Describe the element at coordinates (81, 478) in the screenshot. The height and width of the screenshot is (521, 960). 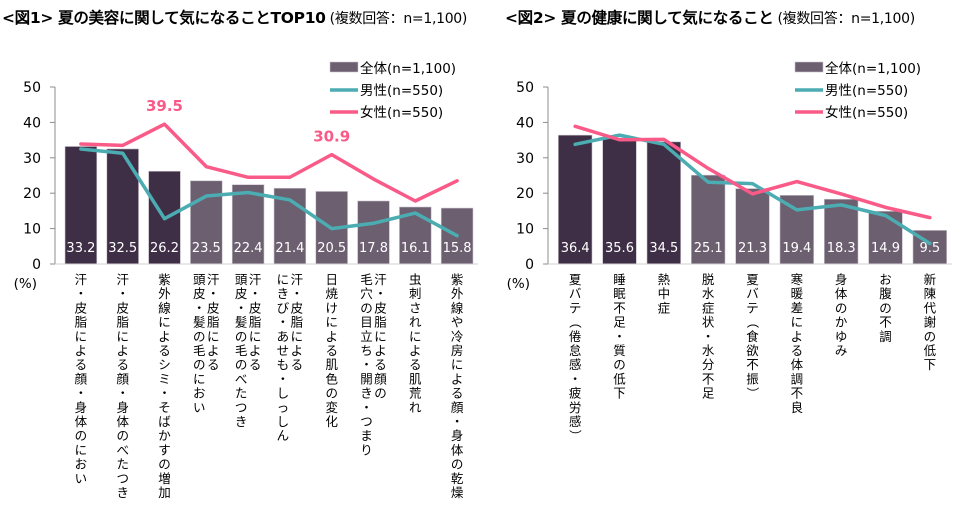
I see `x-category-char: い` at that location.